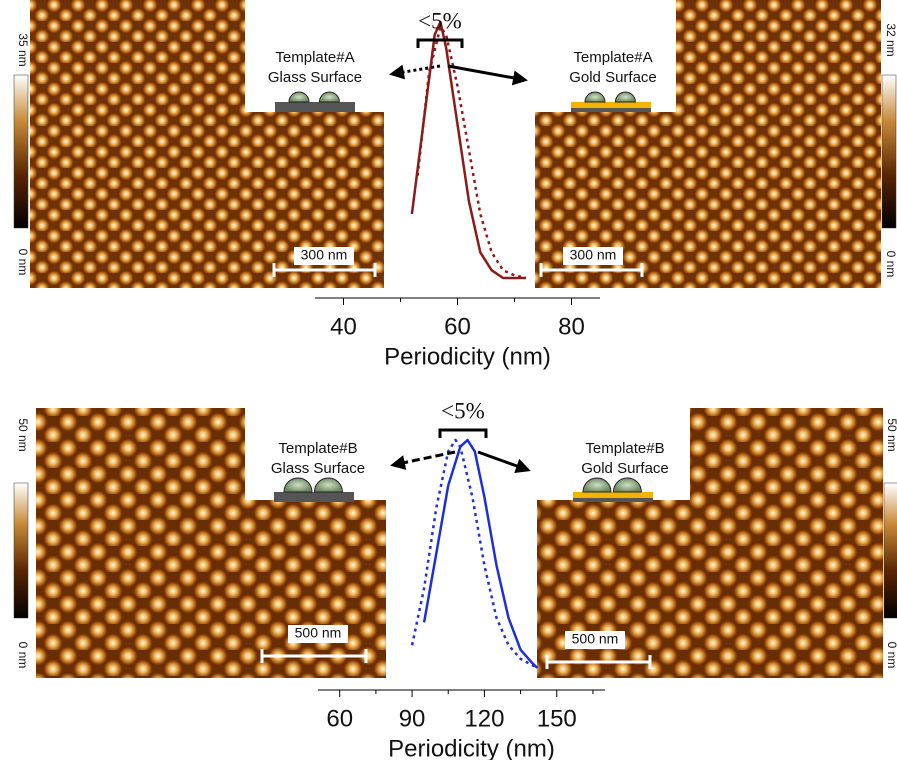 The width and height of the screenshot is (897, 760). I want to click on x-tick-label: 80, so click(571, 326).